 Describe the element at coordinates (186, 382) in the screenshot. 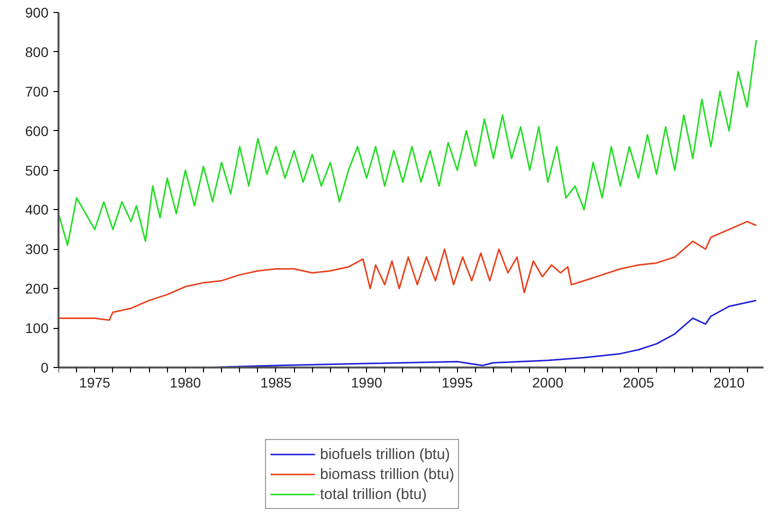

I see `x-tick-label: 1980` at that location.